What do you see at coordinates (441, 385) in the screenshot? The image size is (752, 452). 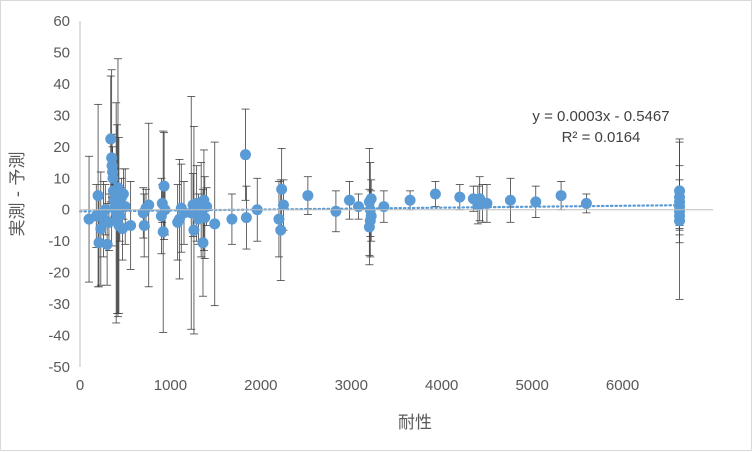 I see `x-tick-label: 4000` at bounding box center [441, 385].